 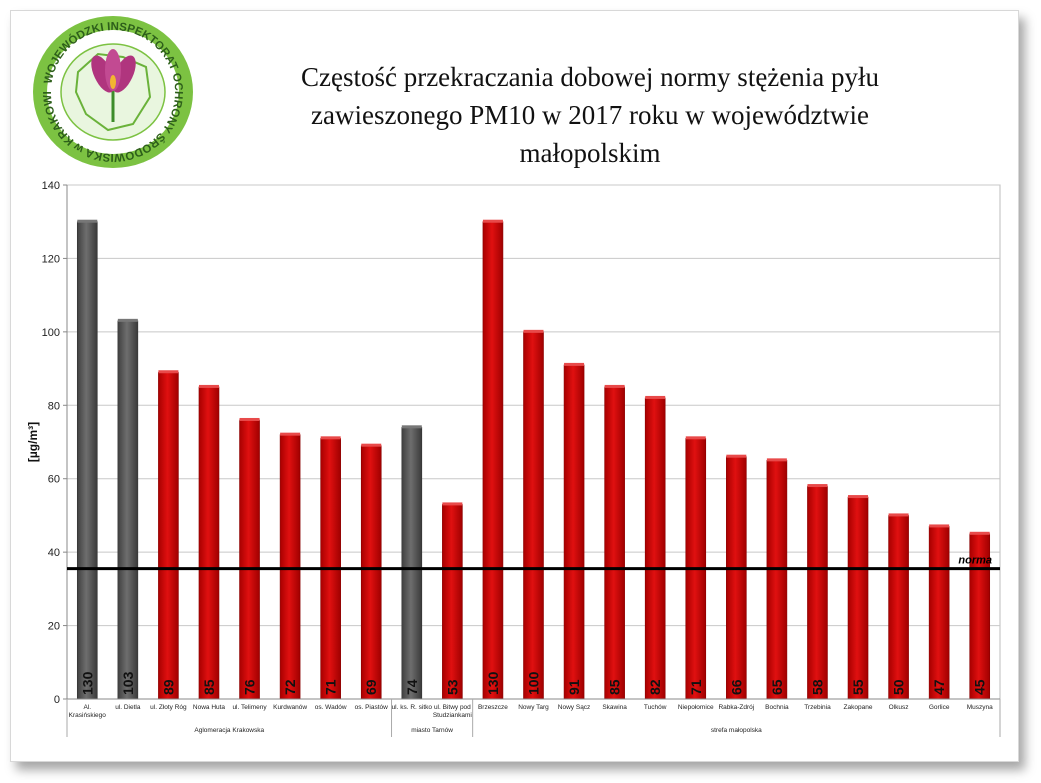 What do you see at coordinates (290, 687) in the screenshot?
I see `bar-value-label: 72` at bounding box center [290, 687].